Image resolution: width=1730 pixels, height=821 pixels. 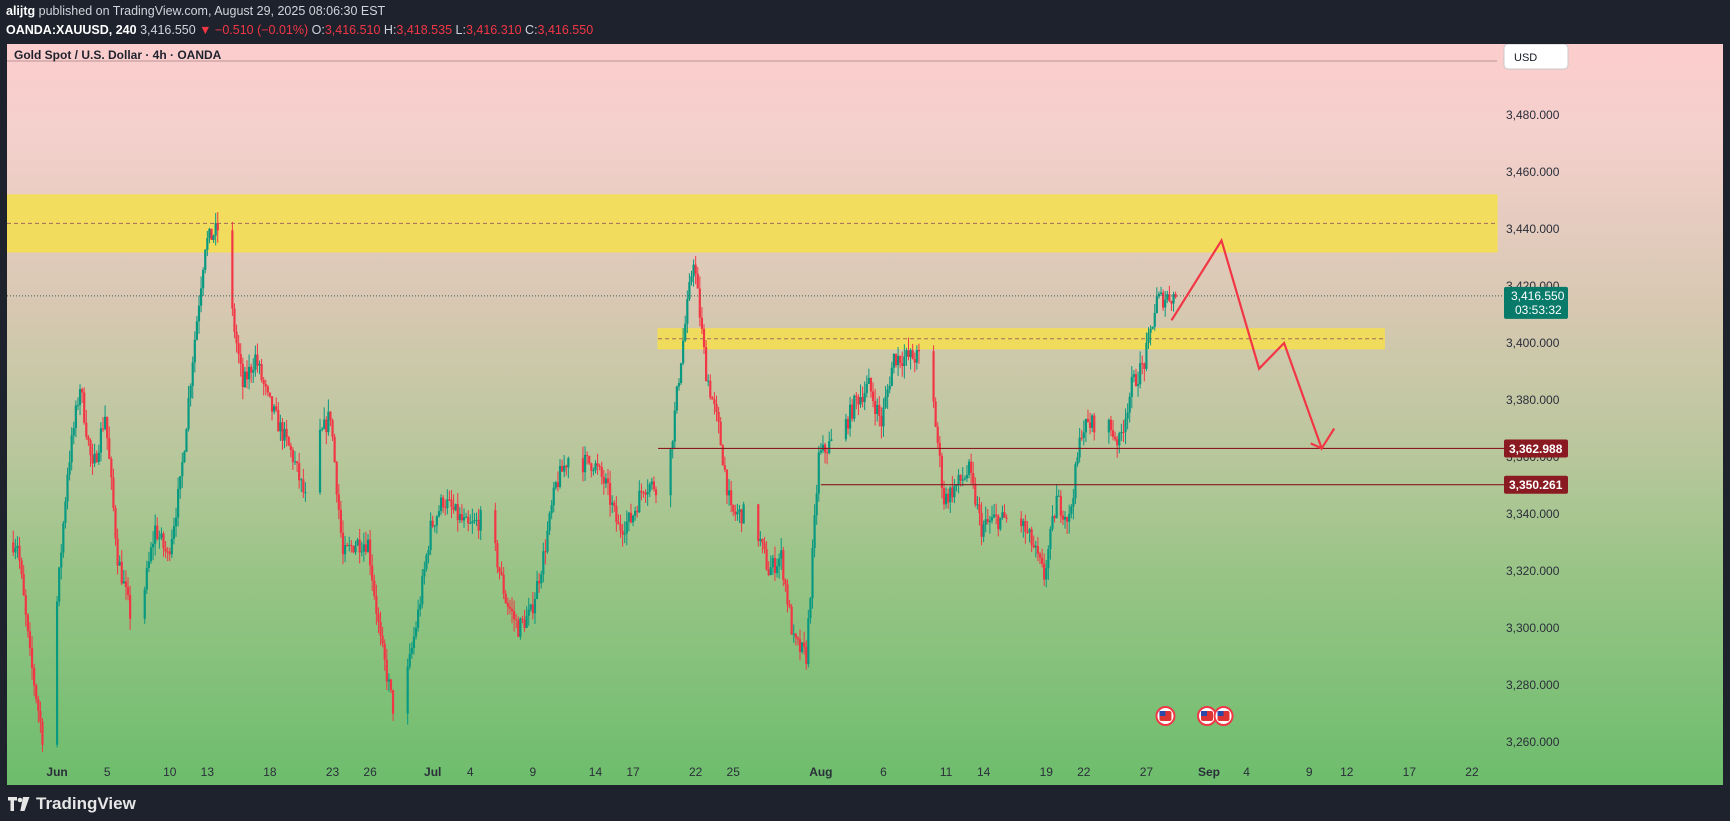 What do you see at coordinates (883, 772) in the screenshot?
I see `x-tick-label: 6` at bounding box center [883, 772].